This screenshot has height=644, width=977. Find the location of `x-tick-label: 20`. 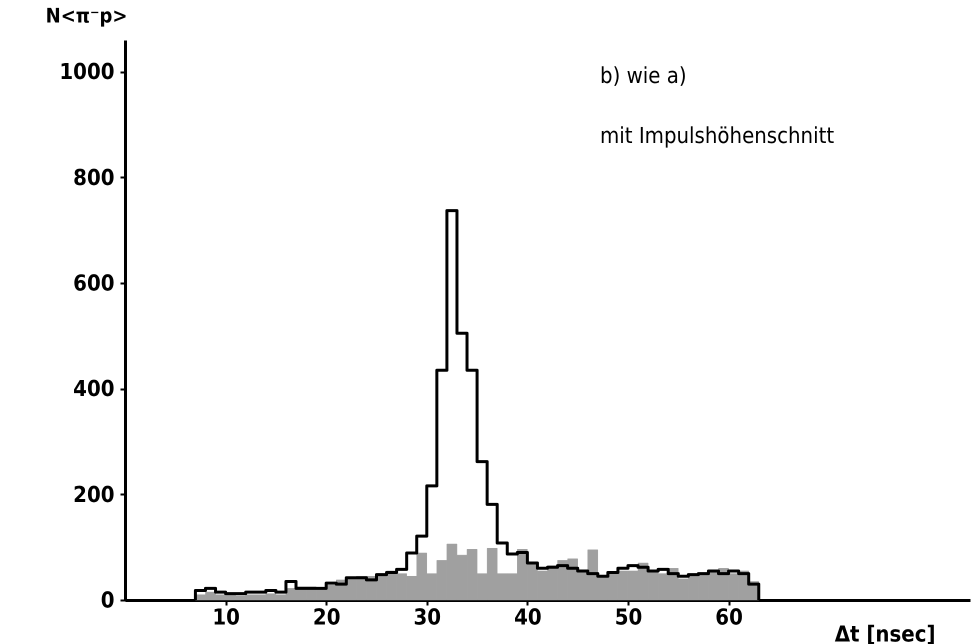

x-tick-label: 20 is located at coordinates (326, 618).